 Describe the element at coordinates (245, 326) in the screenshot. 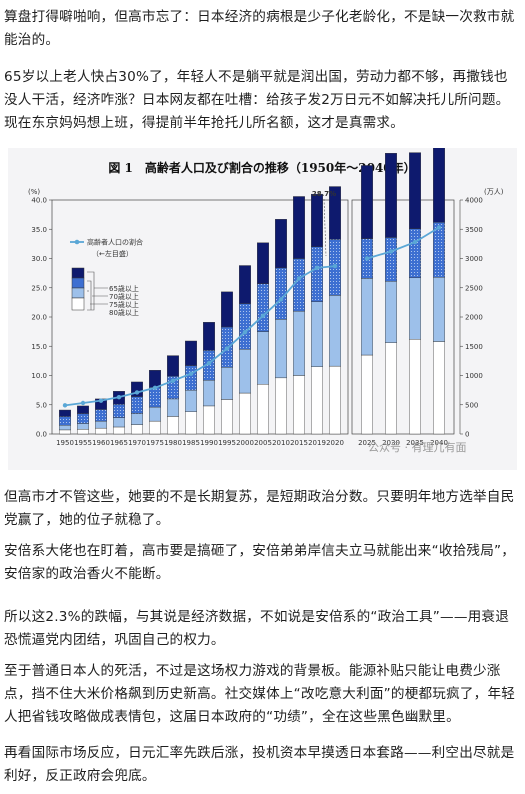

I see `bar-70-74-2000` at that location.